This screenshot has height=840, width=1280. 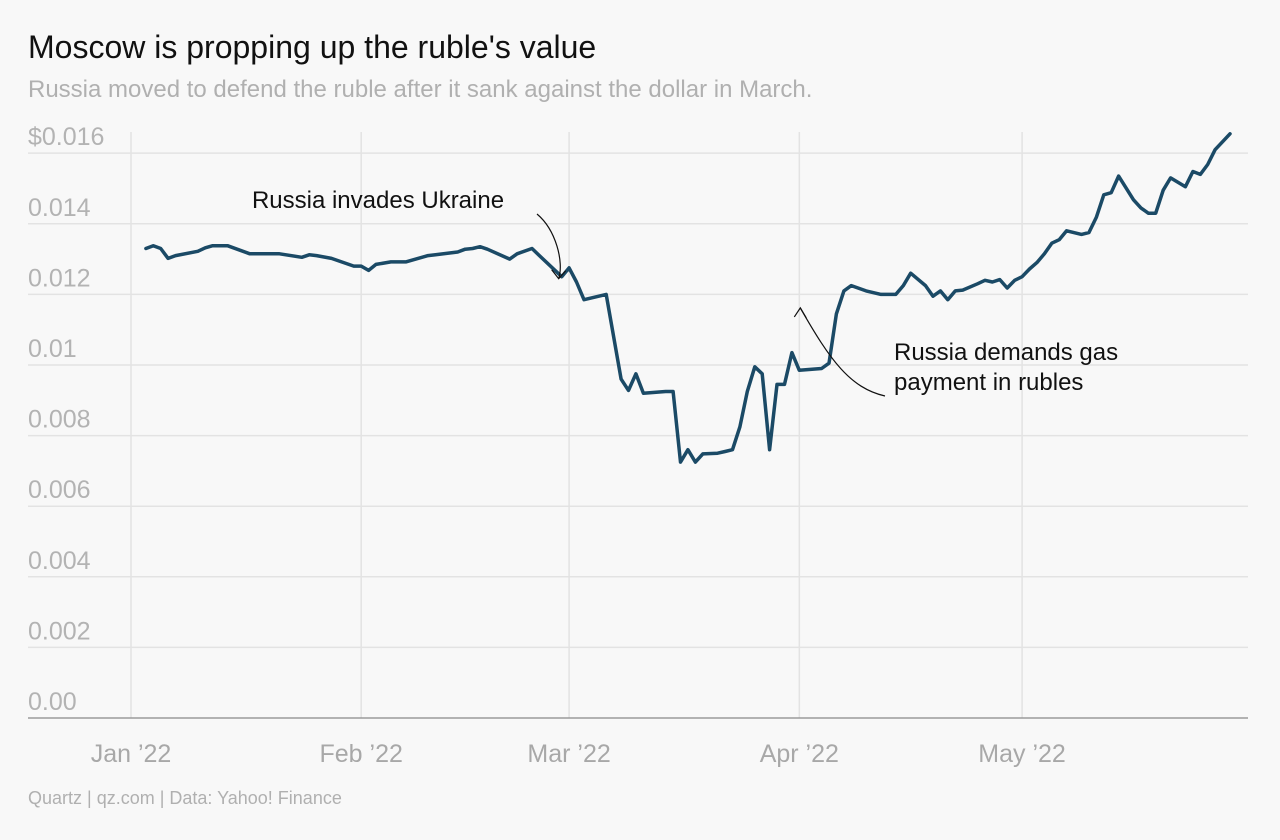 I want to click on annotation-gas-payment-arrow, so click(x=842, y=352).